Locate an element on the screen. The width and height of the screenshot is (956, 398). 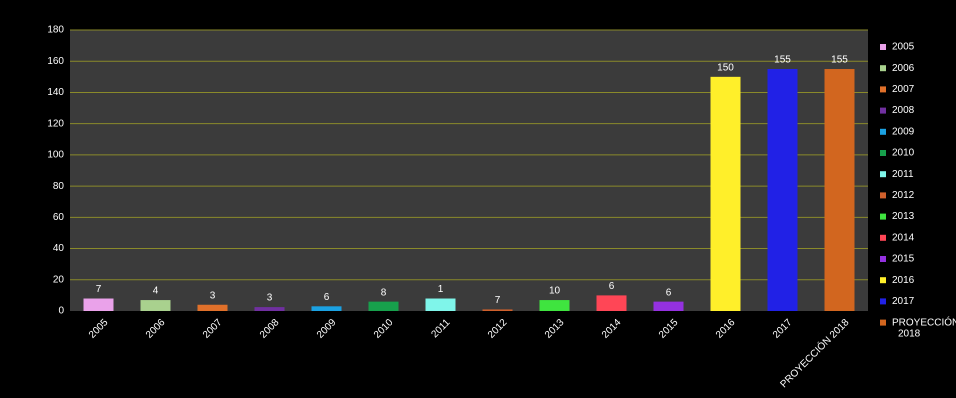
legend-label: 2013 is located at coordinates (903, 216).